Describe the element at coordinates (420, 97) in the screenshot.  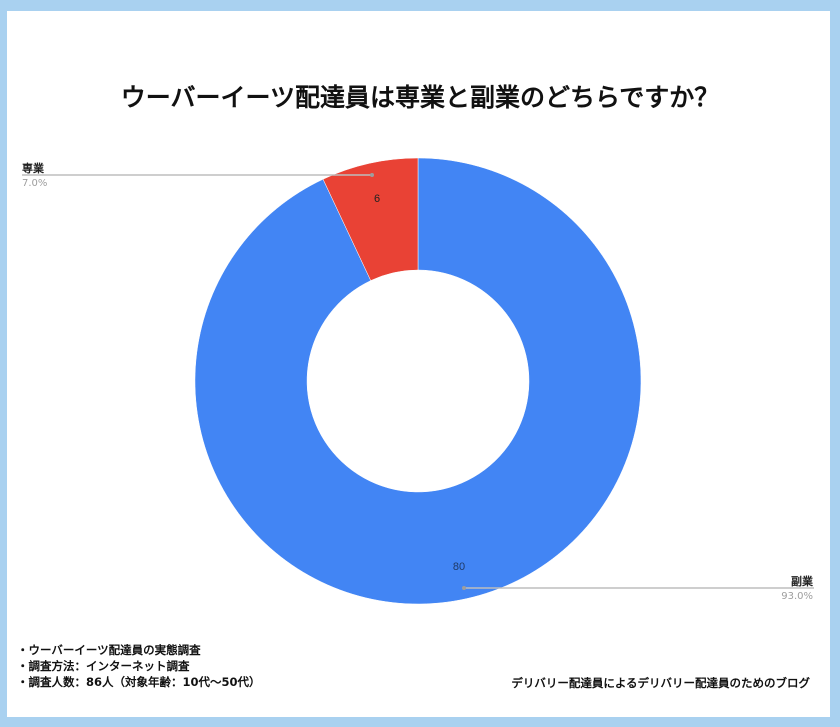
I see `chart-title: ウーバーイーツ配達員は専業と副業のどちらですか？` at that location.